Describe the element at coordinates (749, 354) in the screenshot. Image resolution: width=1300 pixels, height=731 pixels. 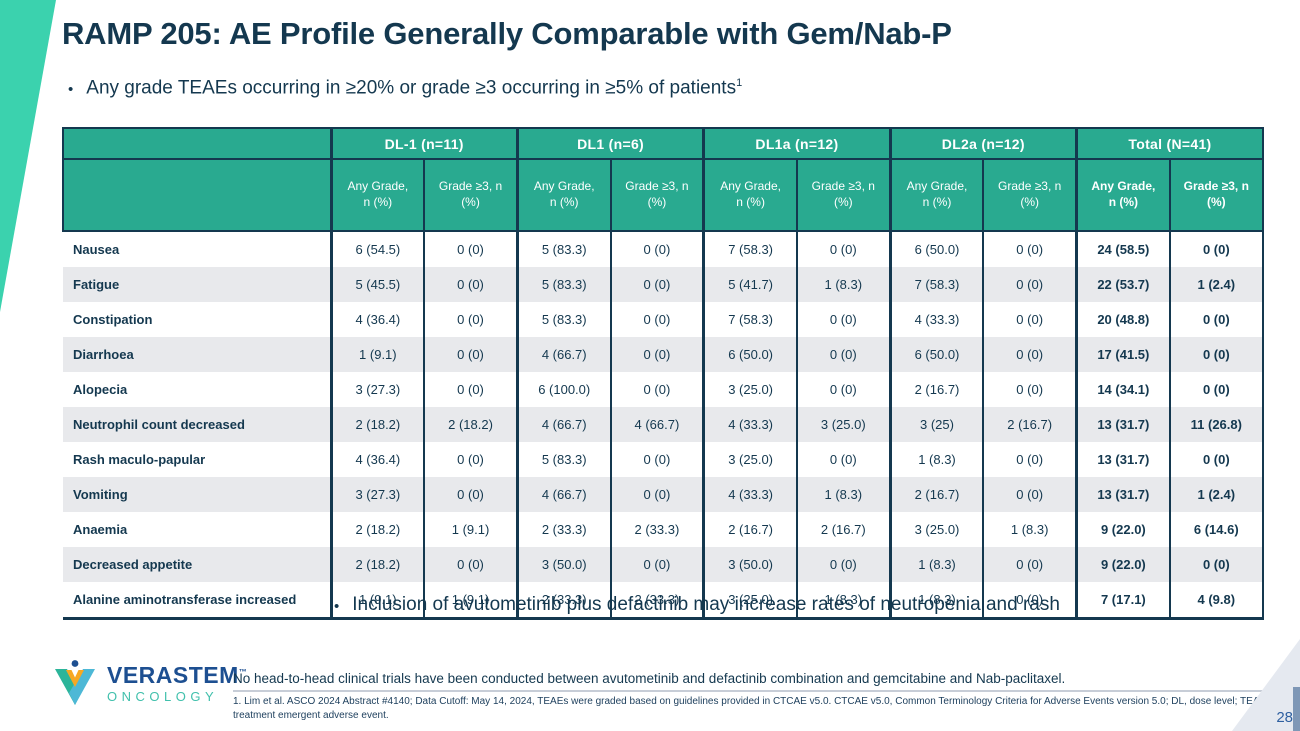
I see `ae-value-cell: 6 (50.0)` at that location.